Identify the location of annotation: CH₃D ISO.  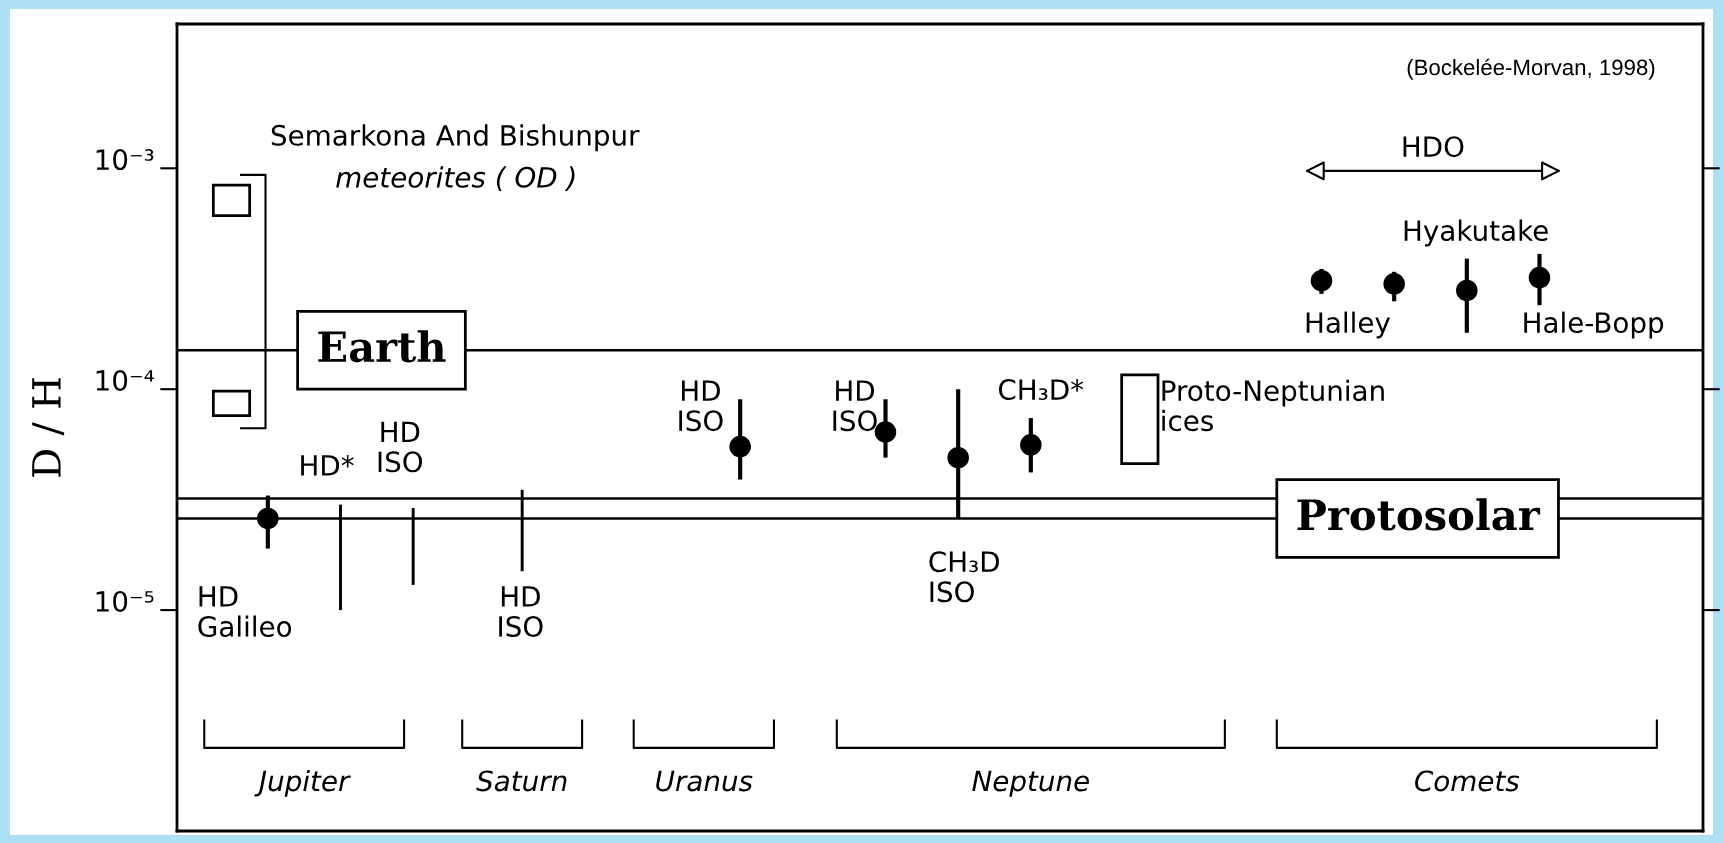
(964, 577).